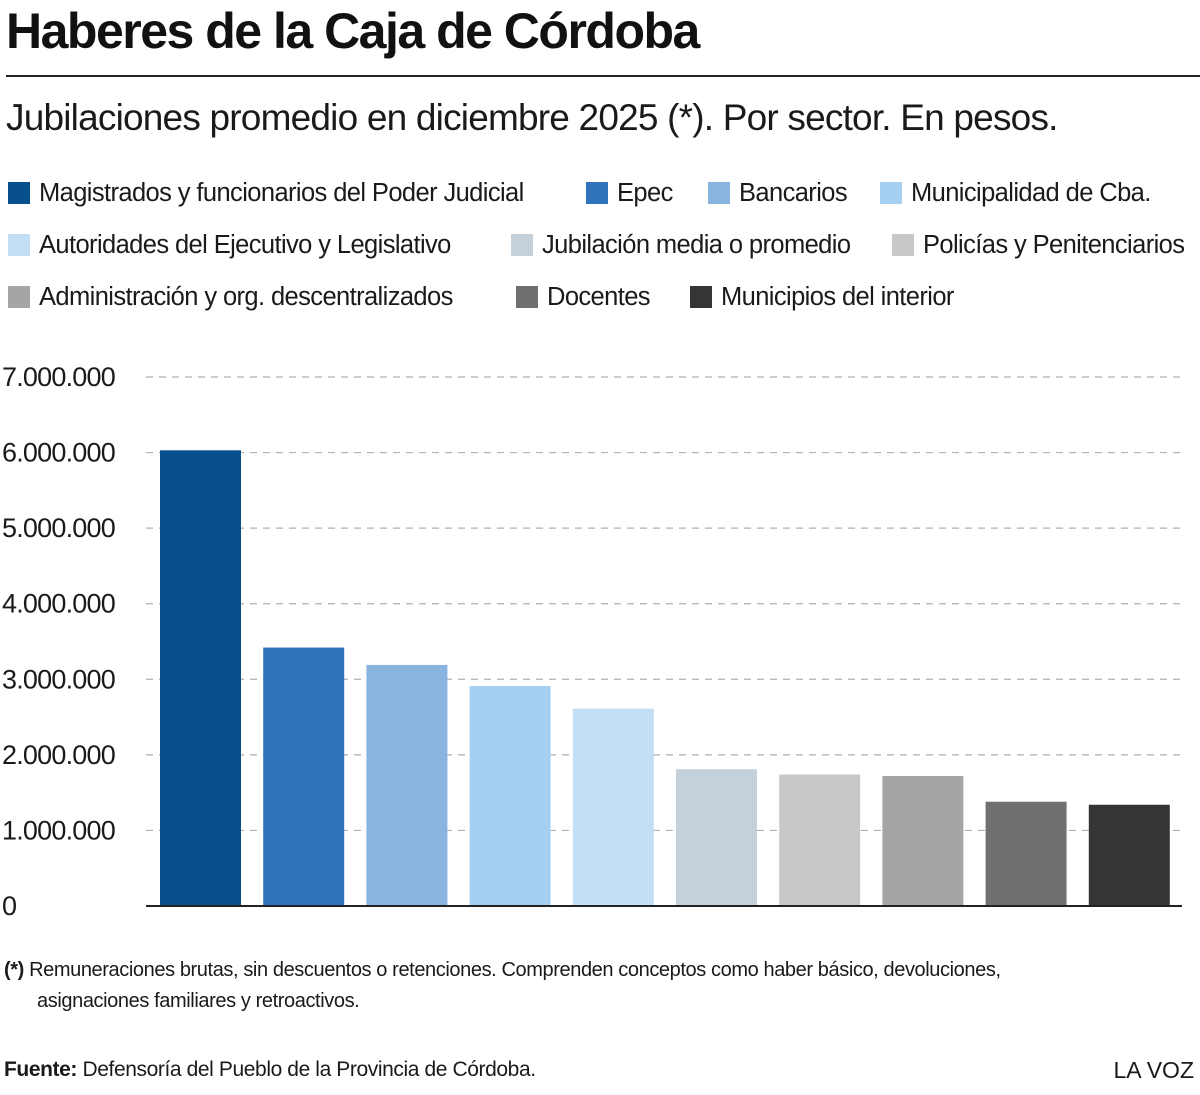 Image resolution: width=1200 pixels, height=1095 pixels. I want to click on legend-label: Administración y org. descentralizados, so click(246, 296).